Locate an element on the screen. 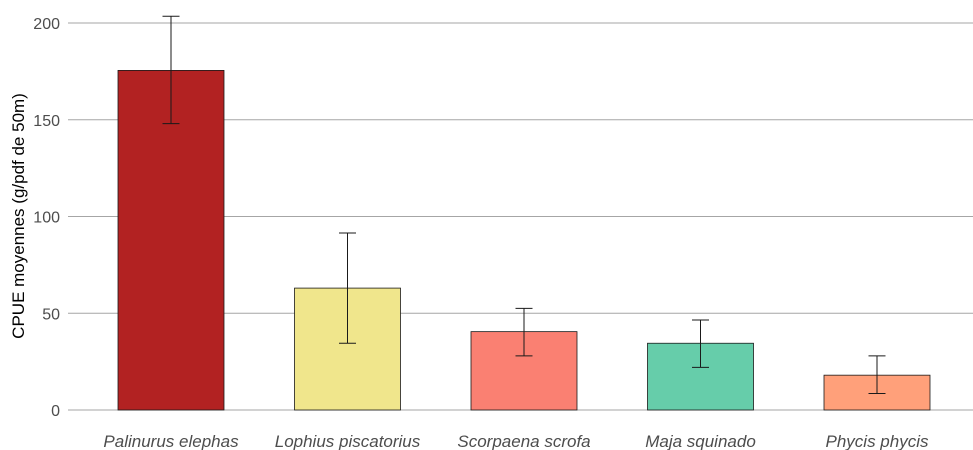 This screenshot has width=973, height=450. y-tick-label: 150 is located at coordinates (46, 121).